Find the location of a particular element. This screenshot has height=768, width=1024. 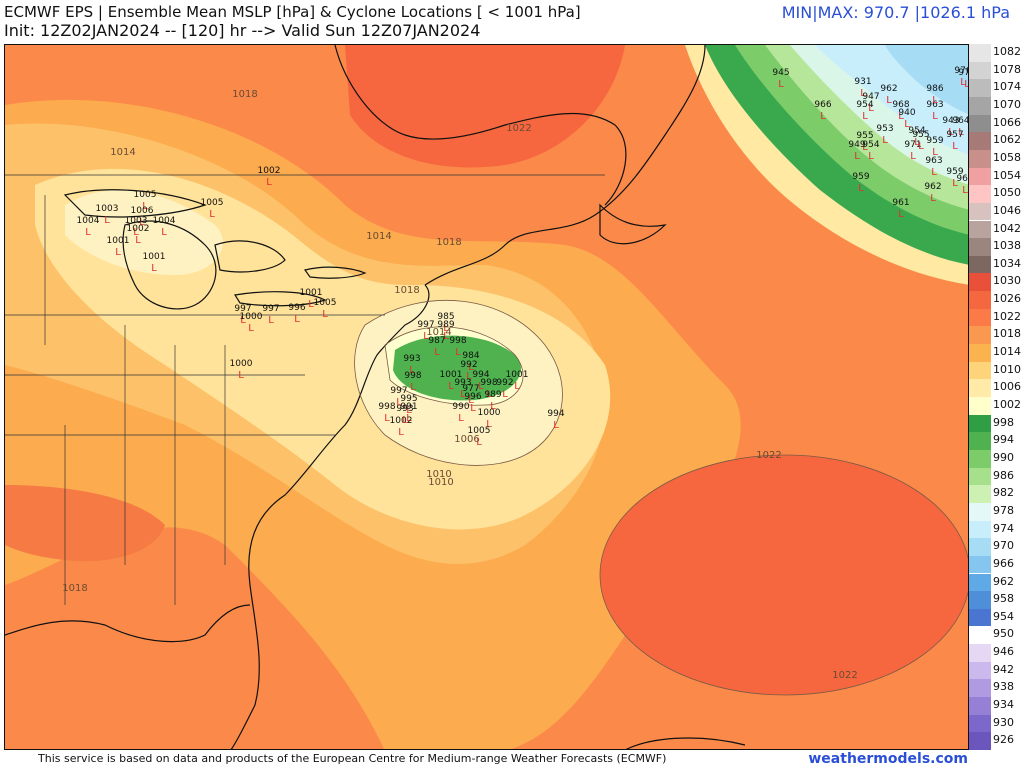

great-lakes-huron is located at coordinates (250, 256).